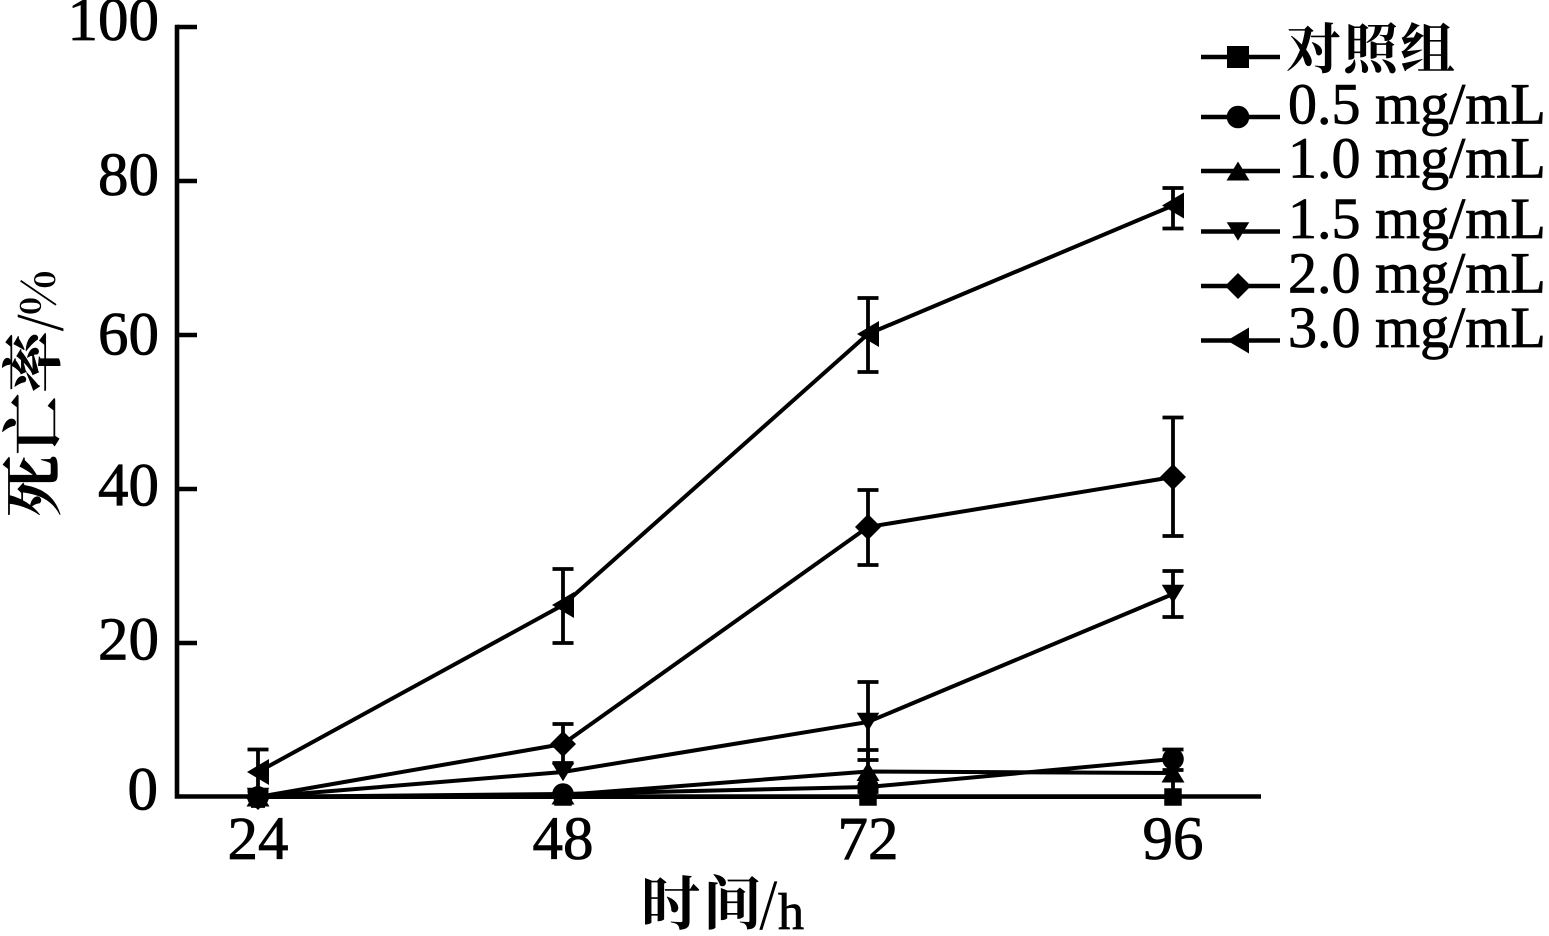 The image size is (1549, 936). Describe the element at coordinates (114, 27) in the screenshot. I see `svg-text: 100` at that location.